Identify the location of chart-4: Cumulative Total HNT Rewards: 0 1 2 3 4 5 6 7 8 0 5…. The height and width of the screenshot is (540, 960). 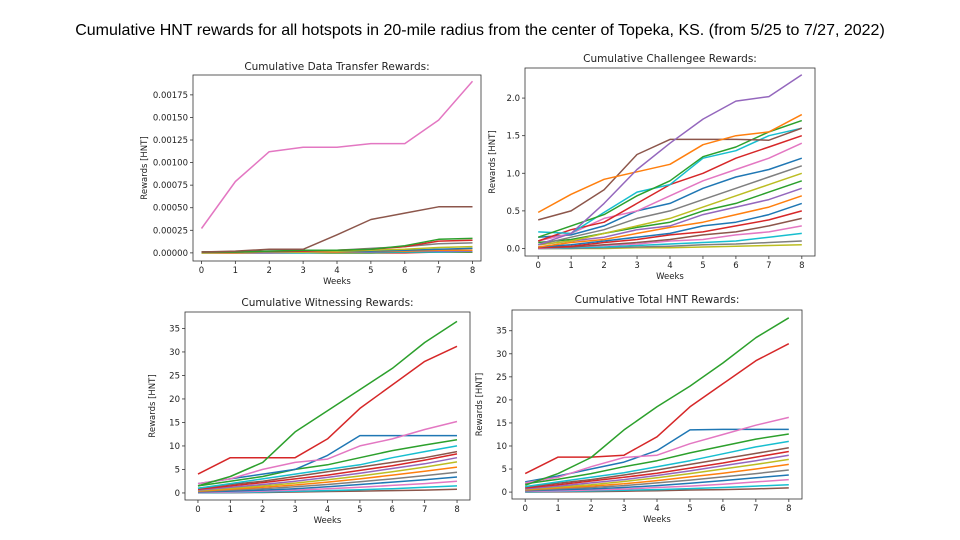
(639, 409).